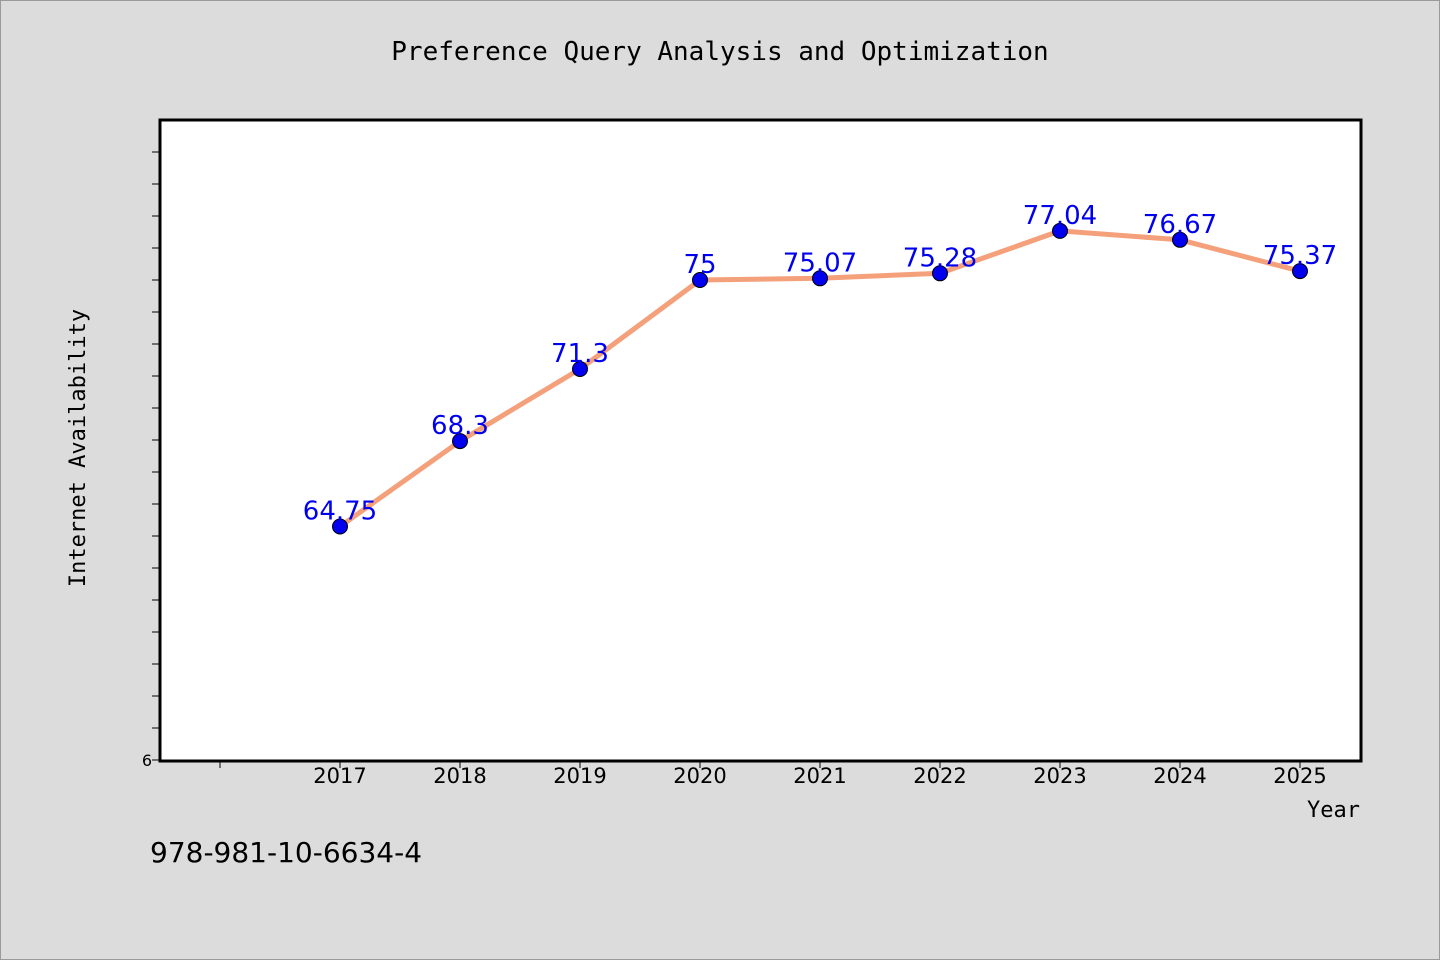  Describe the element at coordinates (699, 265) in the screenshot. I see `data-label: 75` at that location.